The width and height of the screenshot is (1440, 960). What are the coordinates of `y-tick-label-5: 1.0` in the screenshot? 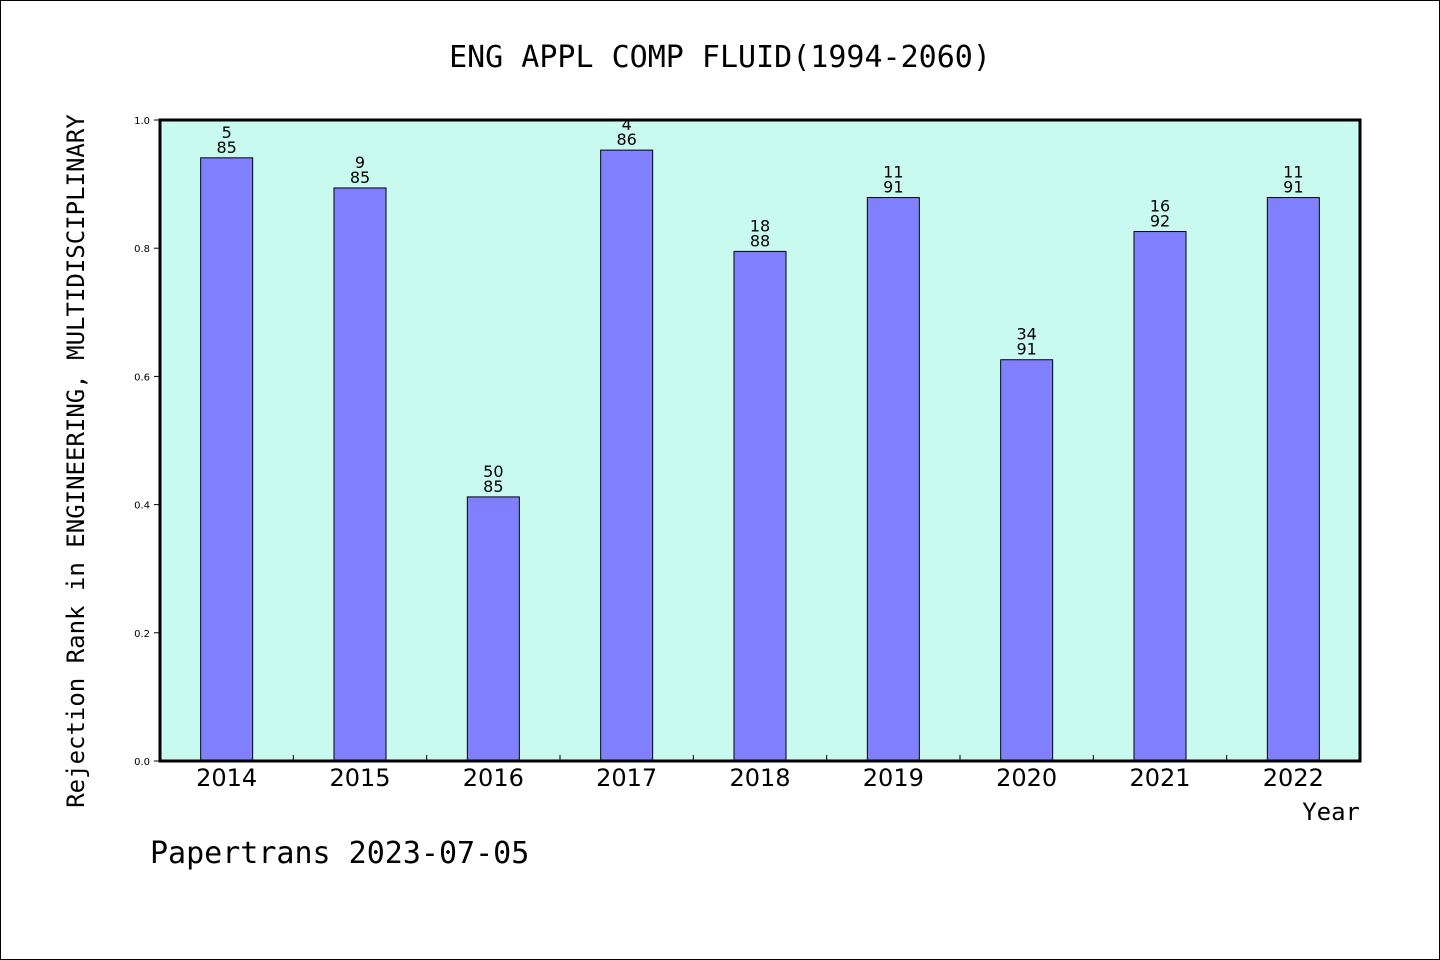 It's located at (142, 121).